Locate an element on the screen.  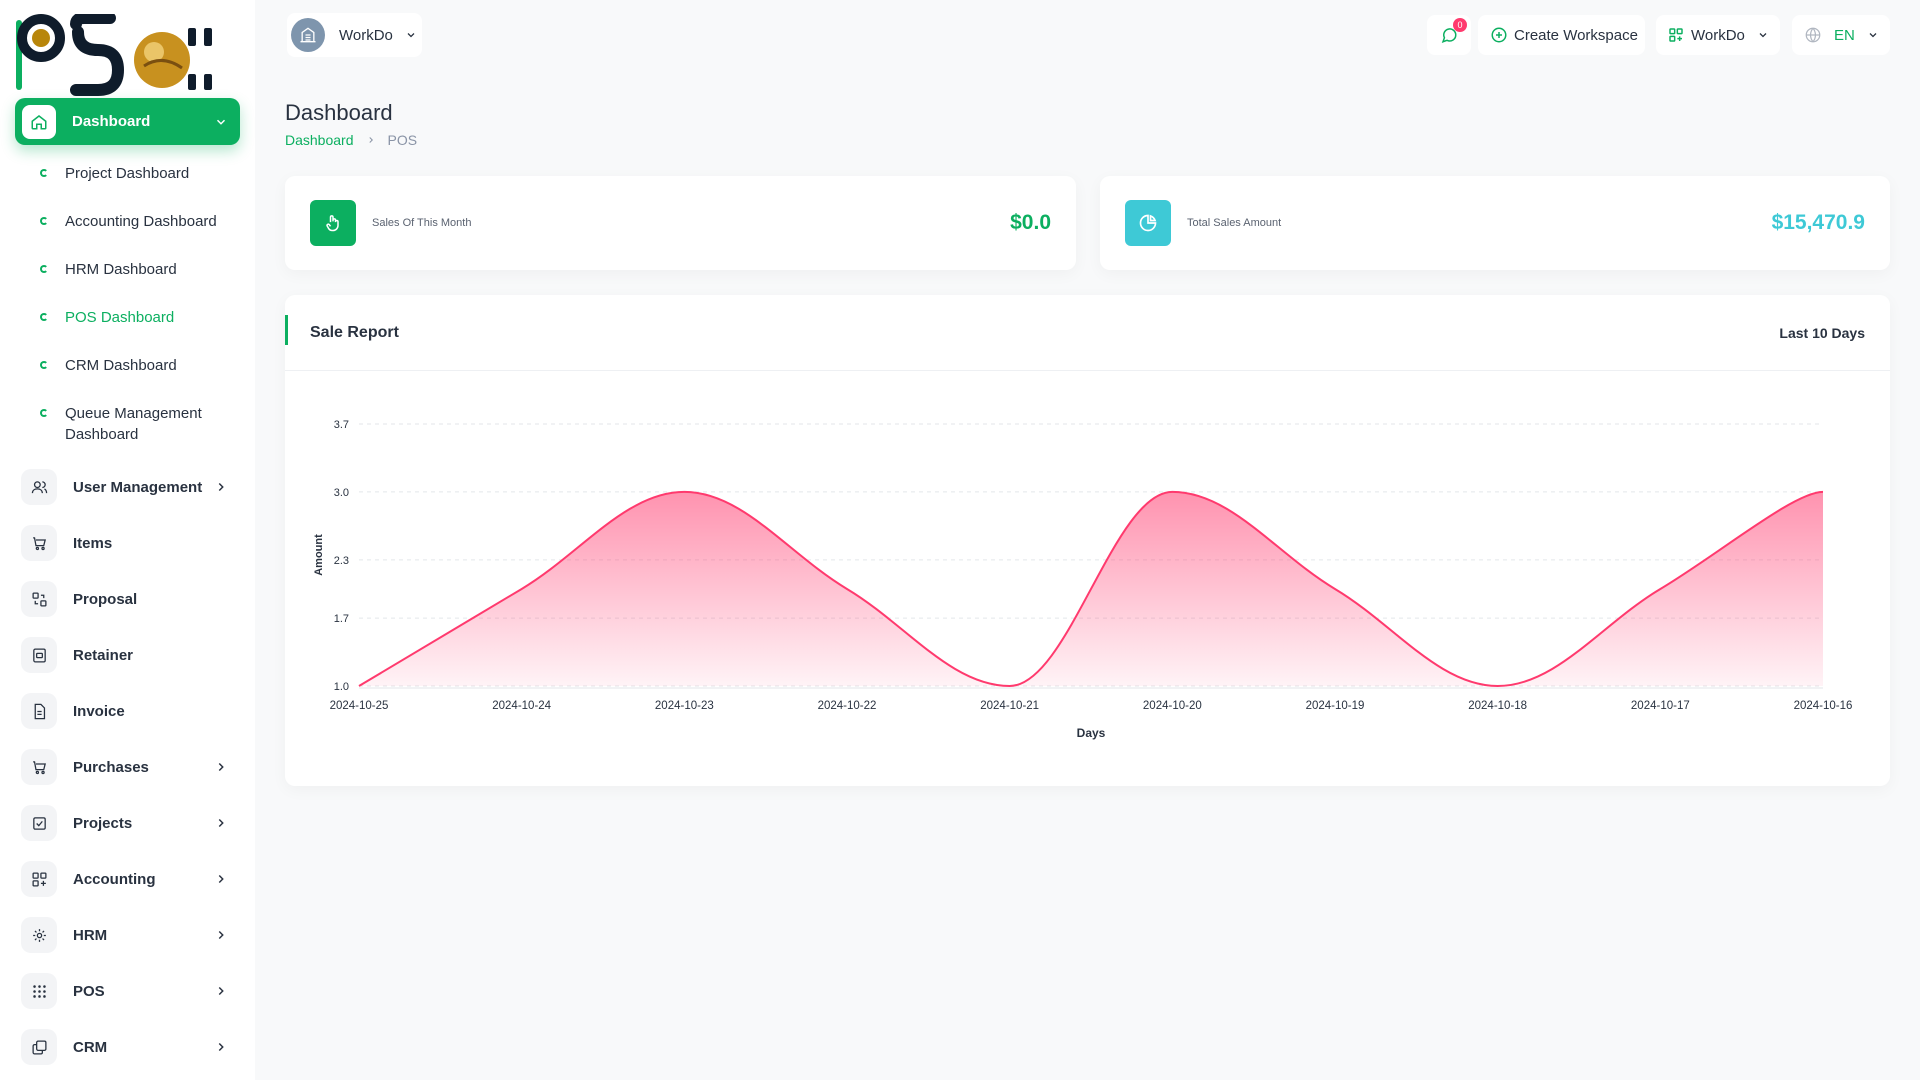
nav-item-label: POS is located at coordinates (89, 991).